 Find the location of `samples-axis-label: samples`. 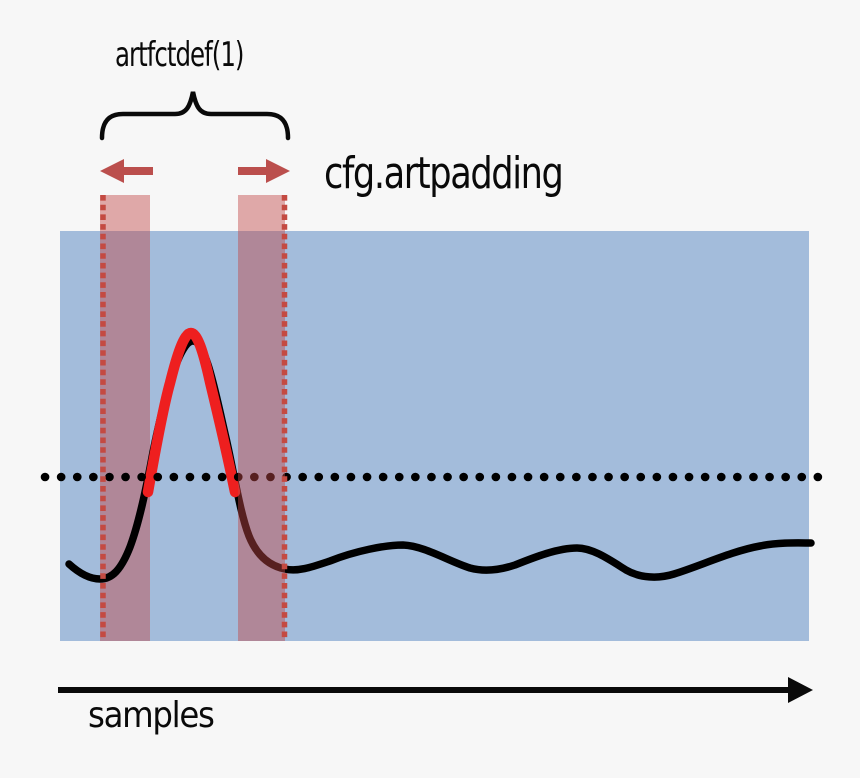

samples-axis-label: samples is located at coordinates (151, 715).